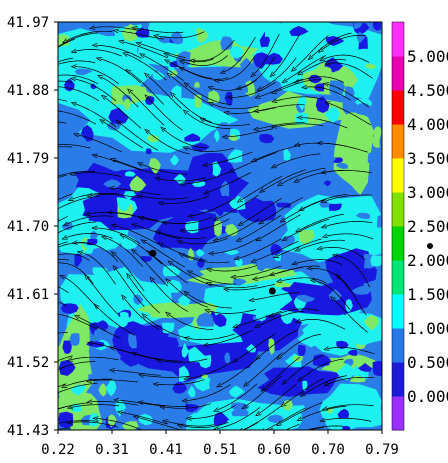  I want to click on x-tick-label: 0.41, so click(166, 450).